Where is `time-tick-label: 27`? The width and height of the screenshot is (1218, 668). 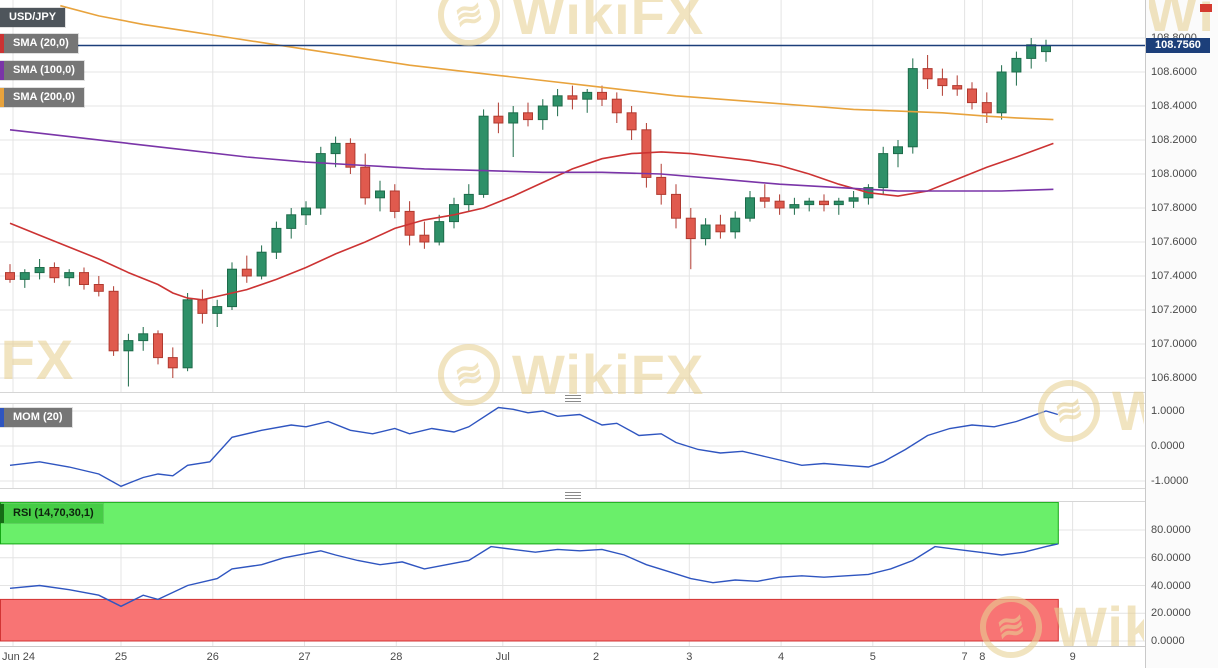 time-tick-label: 27 is located at coordinates (304, 657).